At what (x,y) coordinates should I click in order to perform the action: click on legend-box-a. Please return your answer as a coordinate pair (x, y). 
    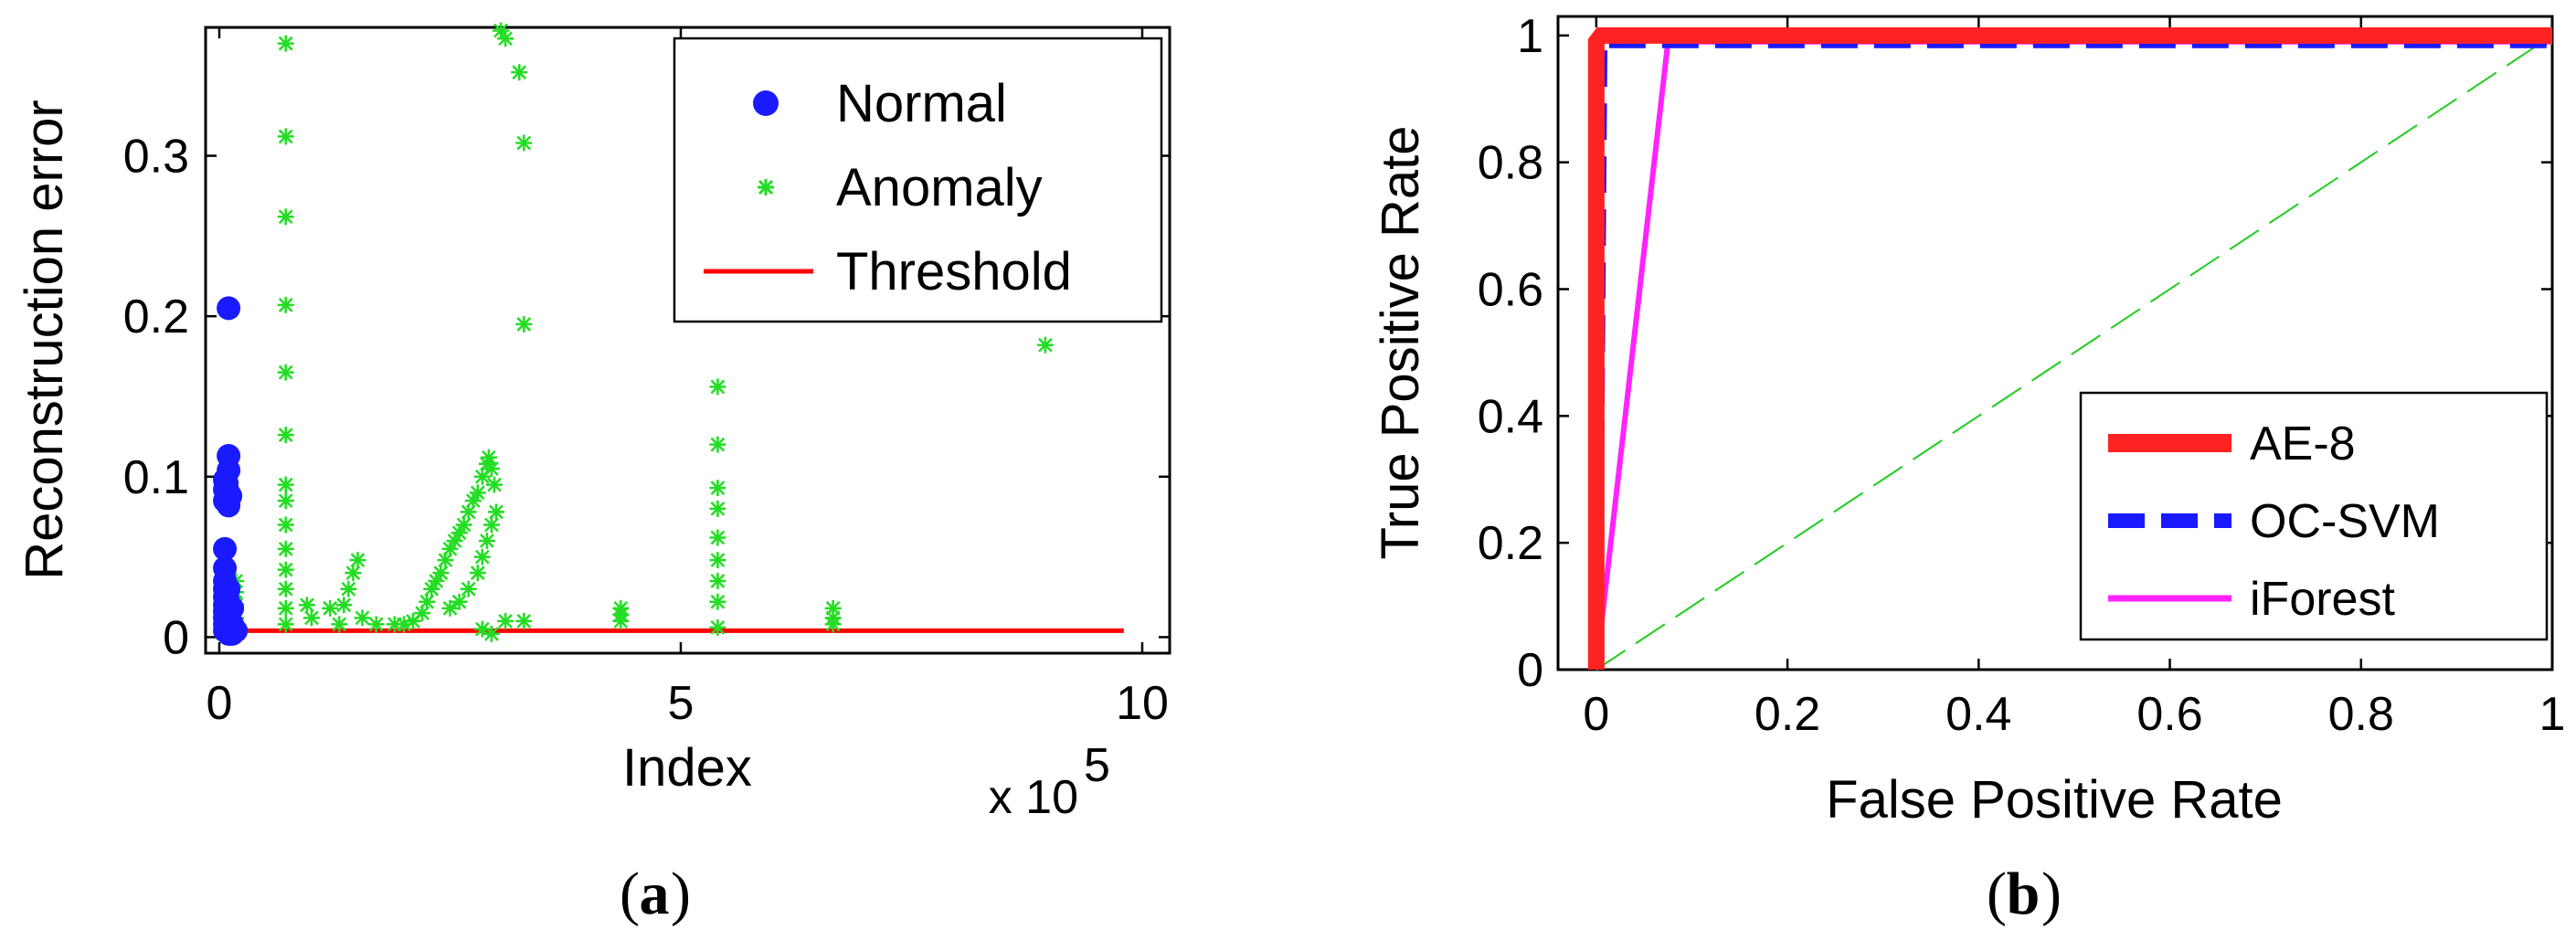
    Looking at the image, I should click on (918, 180).